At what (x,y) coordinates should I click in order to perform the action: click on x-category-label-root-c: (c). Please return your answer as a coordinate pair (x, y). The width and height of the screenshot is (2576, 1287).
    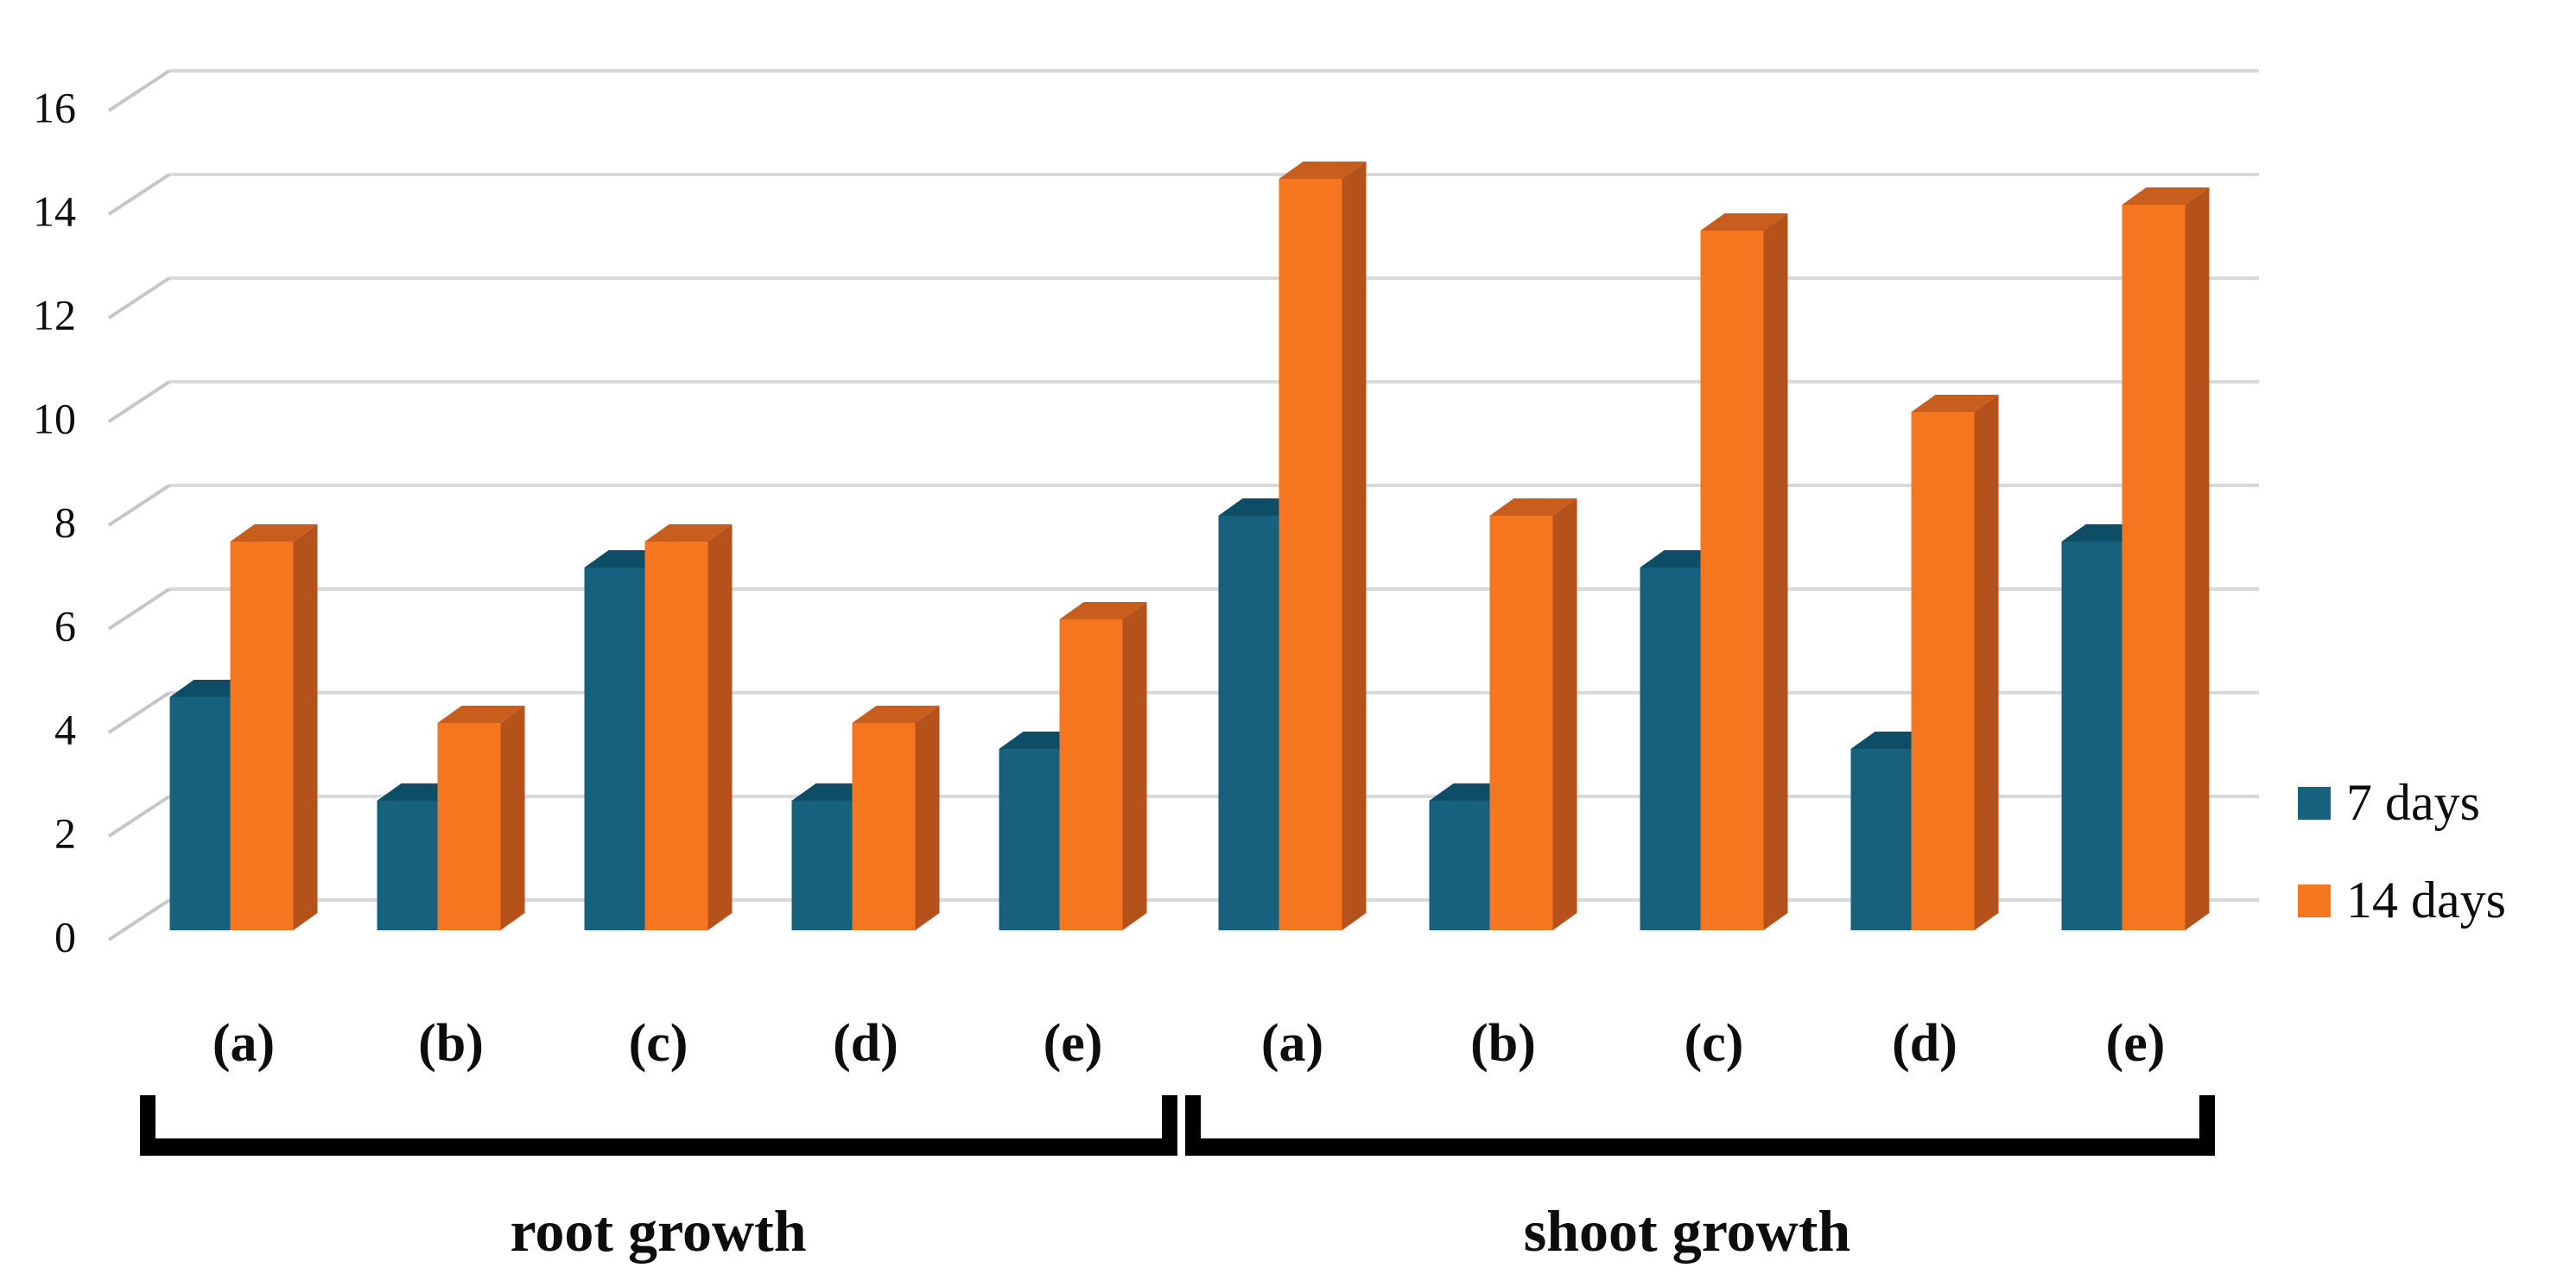
    Looking at the image, I should click on (658, 1043).